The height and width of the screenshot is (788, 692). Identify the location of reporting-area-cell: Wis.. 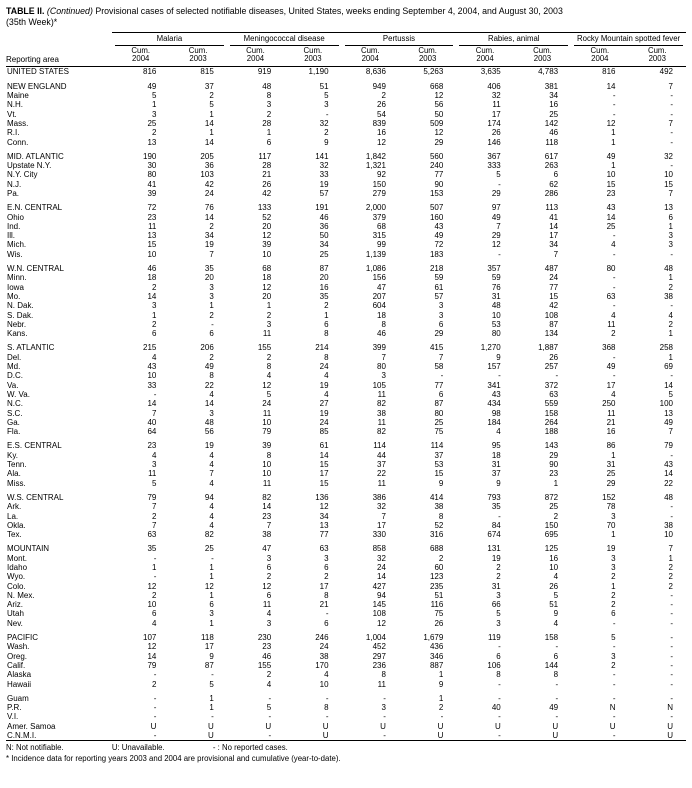
(15, 254).